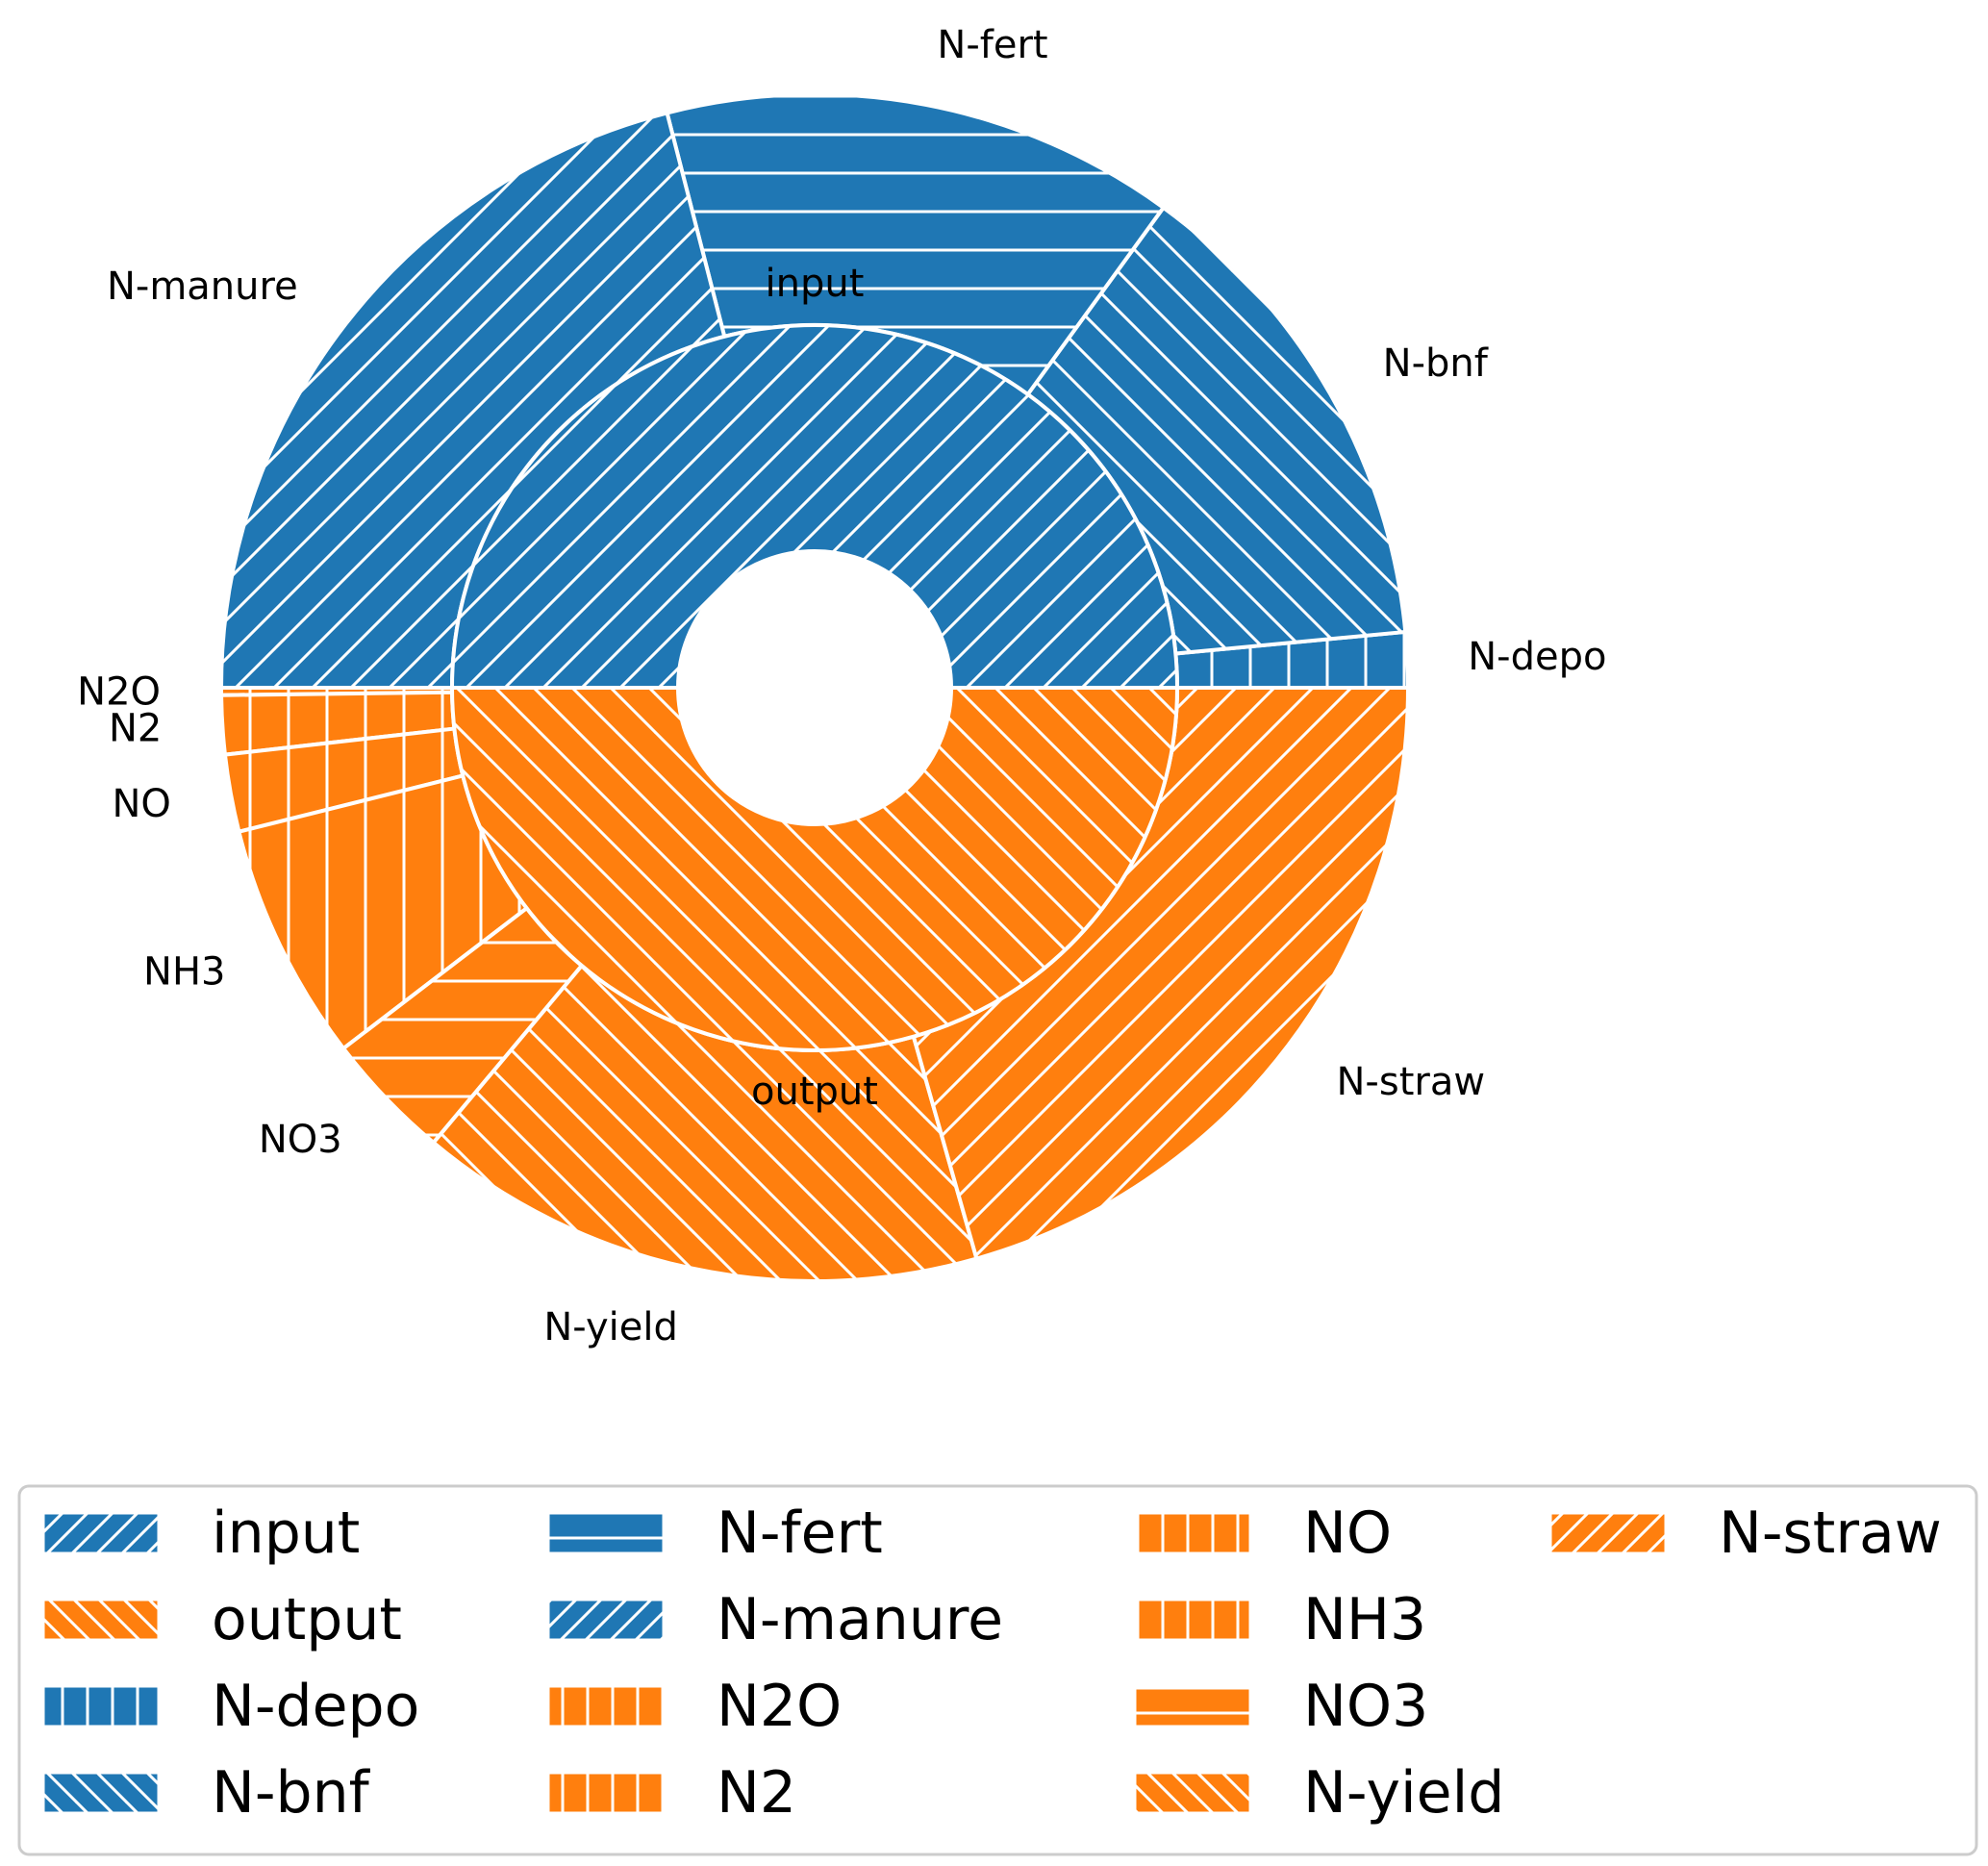  What do you see at coordinates (1608, 1533) in the screenshot?
I see `legend-swatch-n-straw` at bounding box center [1608, 1533].